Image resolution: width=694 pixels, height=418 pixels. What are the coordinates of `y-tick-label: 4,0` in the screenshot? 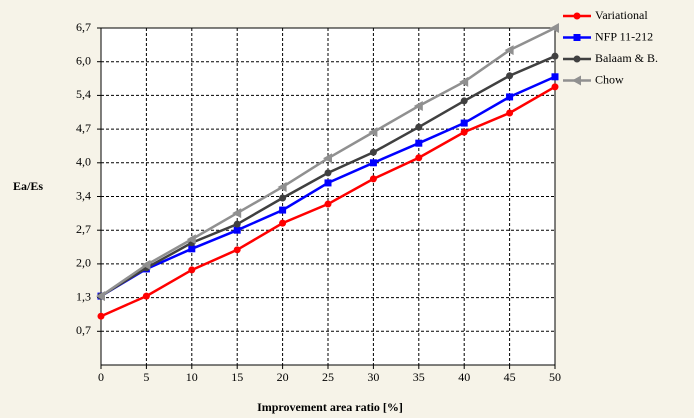 It's located at (83, 162).